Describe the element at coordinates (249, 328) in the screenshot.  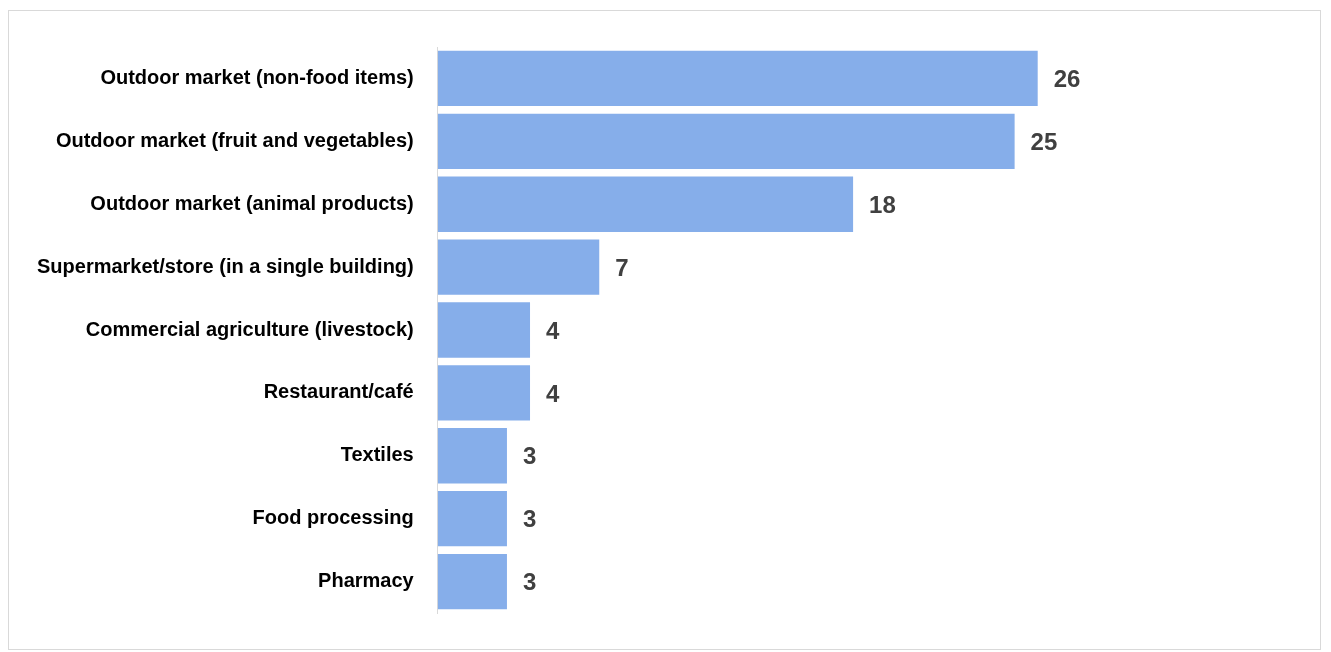
I see `y-tick-label: Commercial agriculture (livestock)` at that location.